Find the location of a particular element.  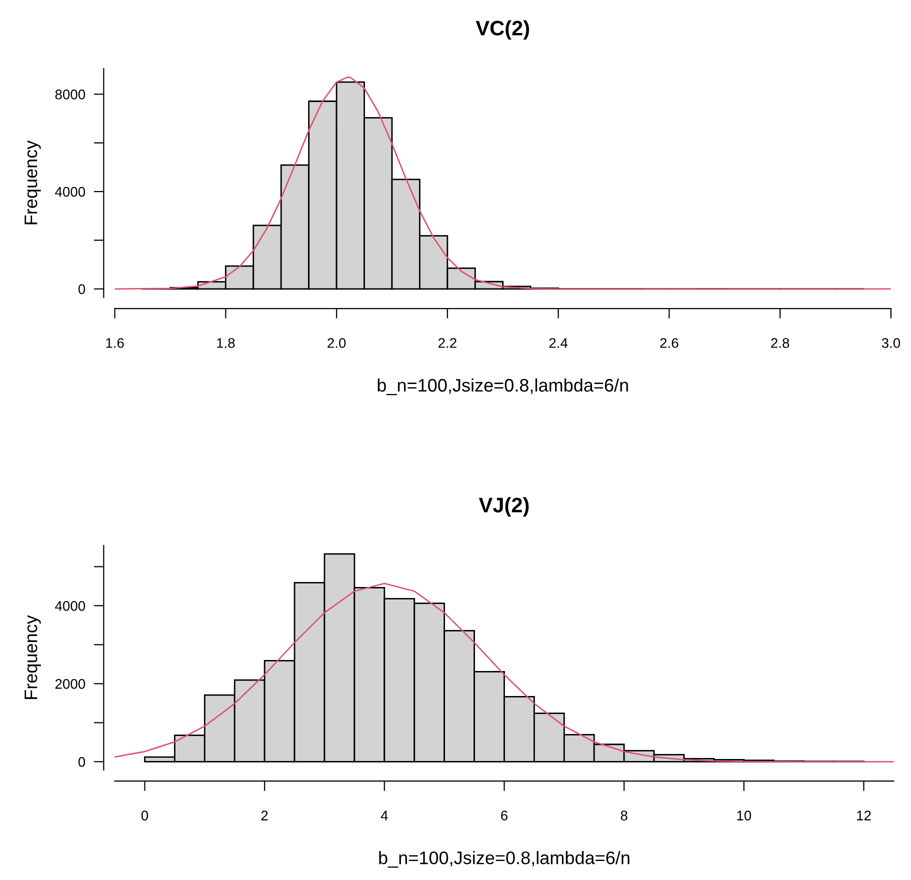

x-tick-label: 10 is located at coordinates (744, 815).